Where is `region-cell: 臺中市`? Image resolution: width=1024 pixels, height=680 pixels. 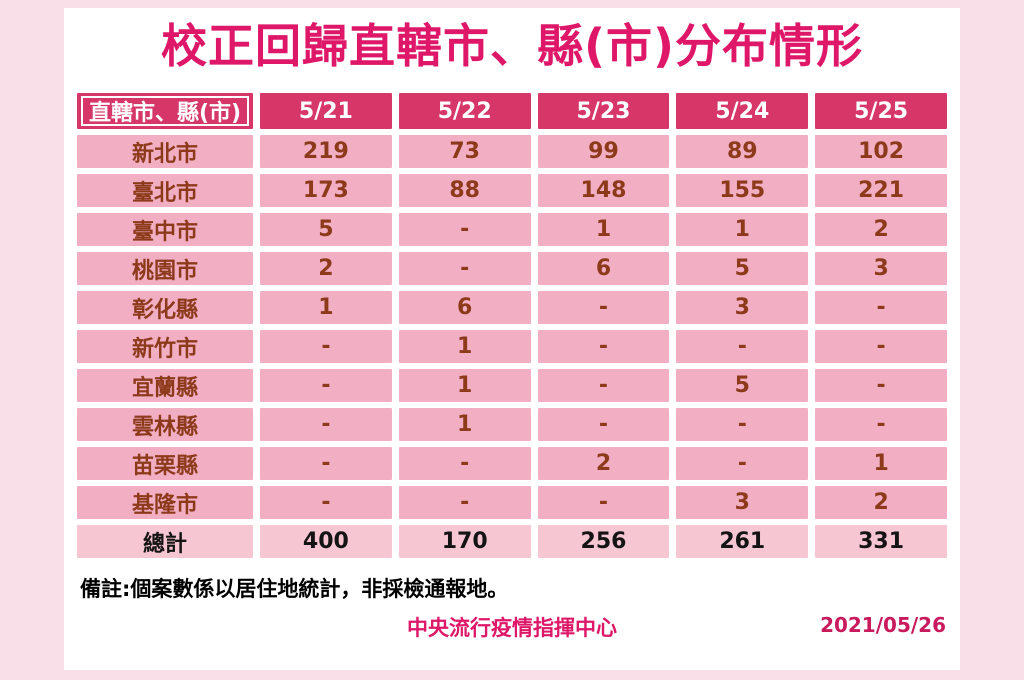
region-cell: 臺中市 is located at coordinates (165, 229).